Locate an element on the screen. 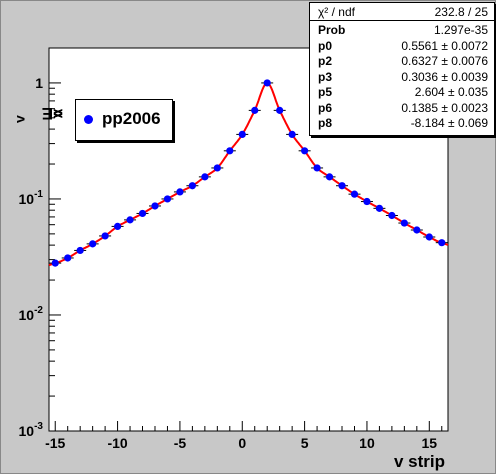 The image size is (496, 475). x-tick-label: -10 is located at coordinates (117, 443).